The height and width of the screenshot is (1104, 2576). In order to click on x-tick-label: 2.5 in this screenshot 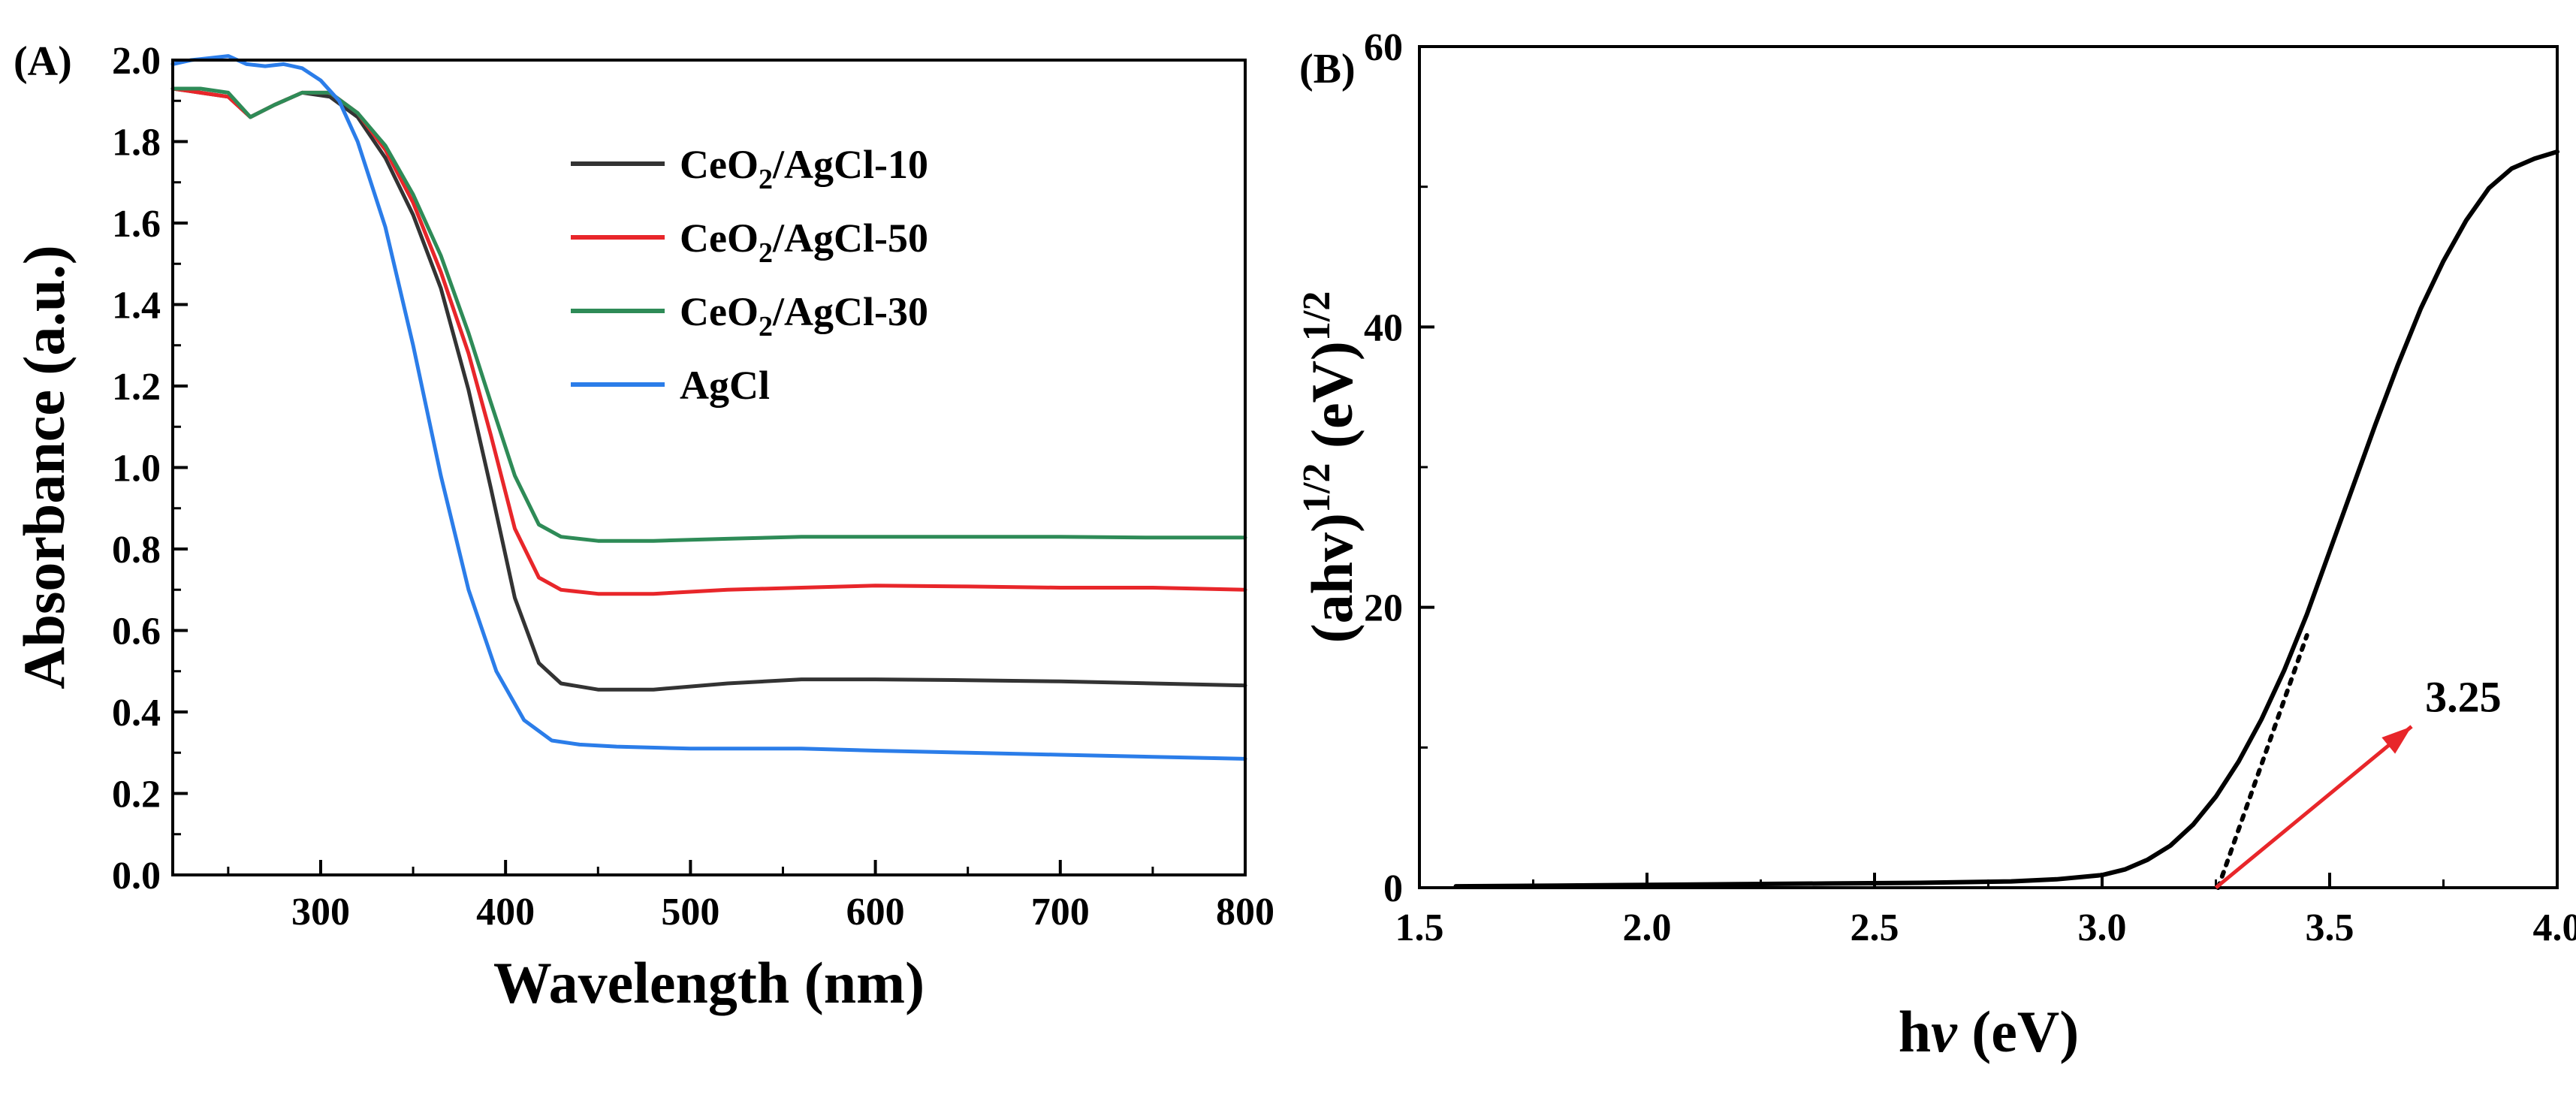, I will do `click(1875, 927)`.